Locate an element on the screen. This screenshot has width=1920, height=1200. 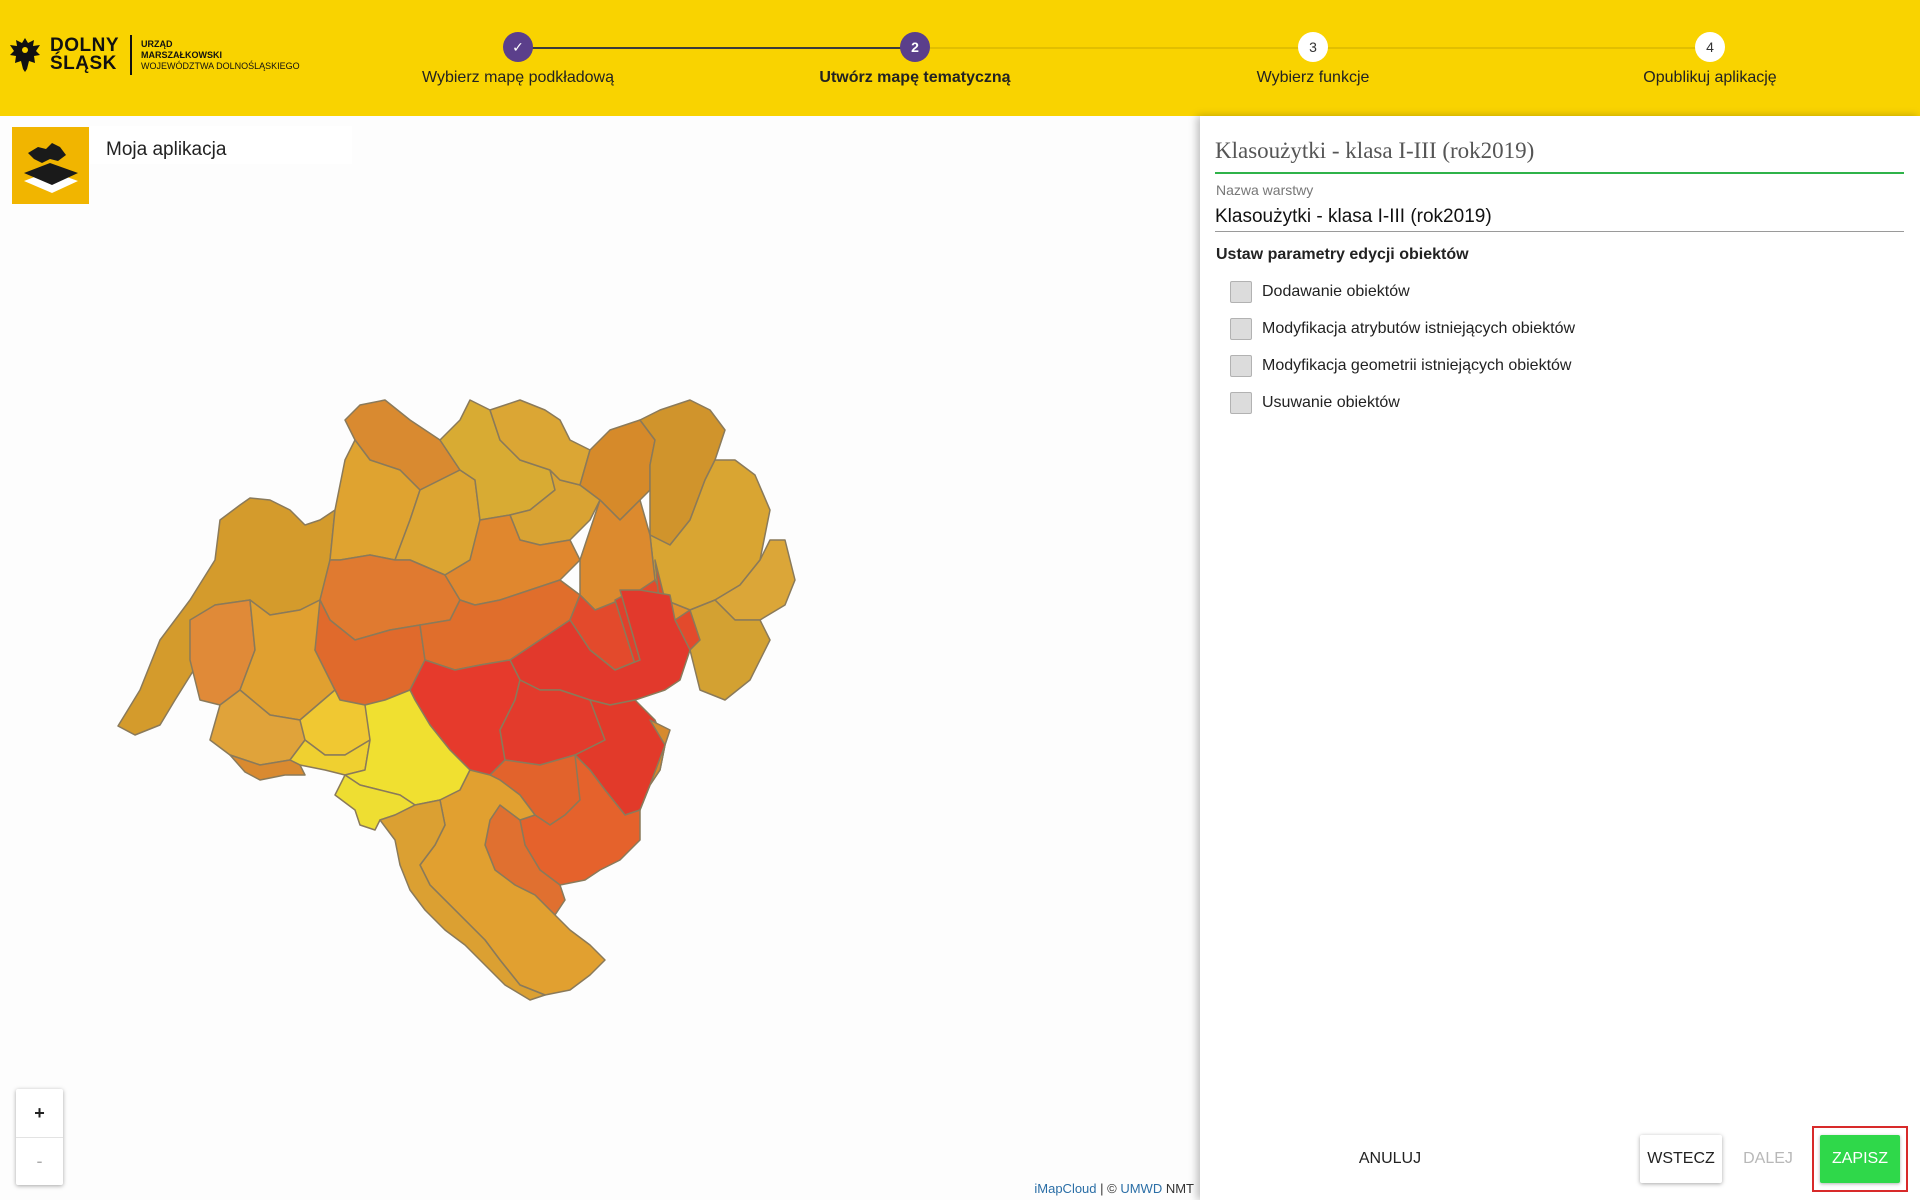
save-button: ZAPISZ is located at coordinates (1860, 1159).